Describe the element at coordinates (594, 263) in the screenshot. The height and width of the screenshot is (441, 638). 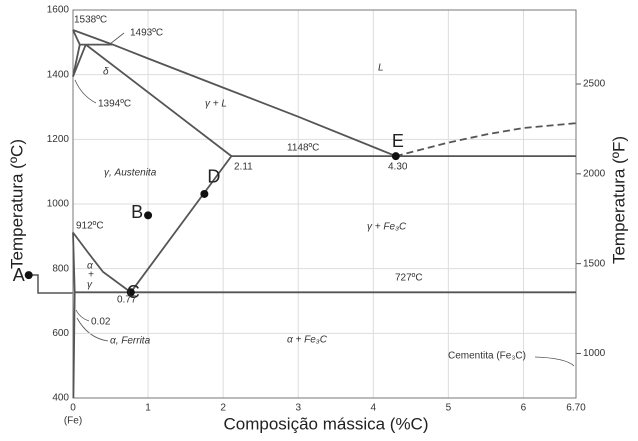
I see `y2-tick-label: 1500` at that location.